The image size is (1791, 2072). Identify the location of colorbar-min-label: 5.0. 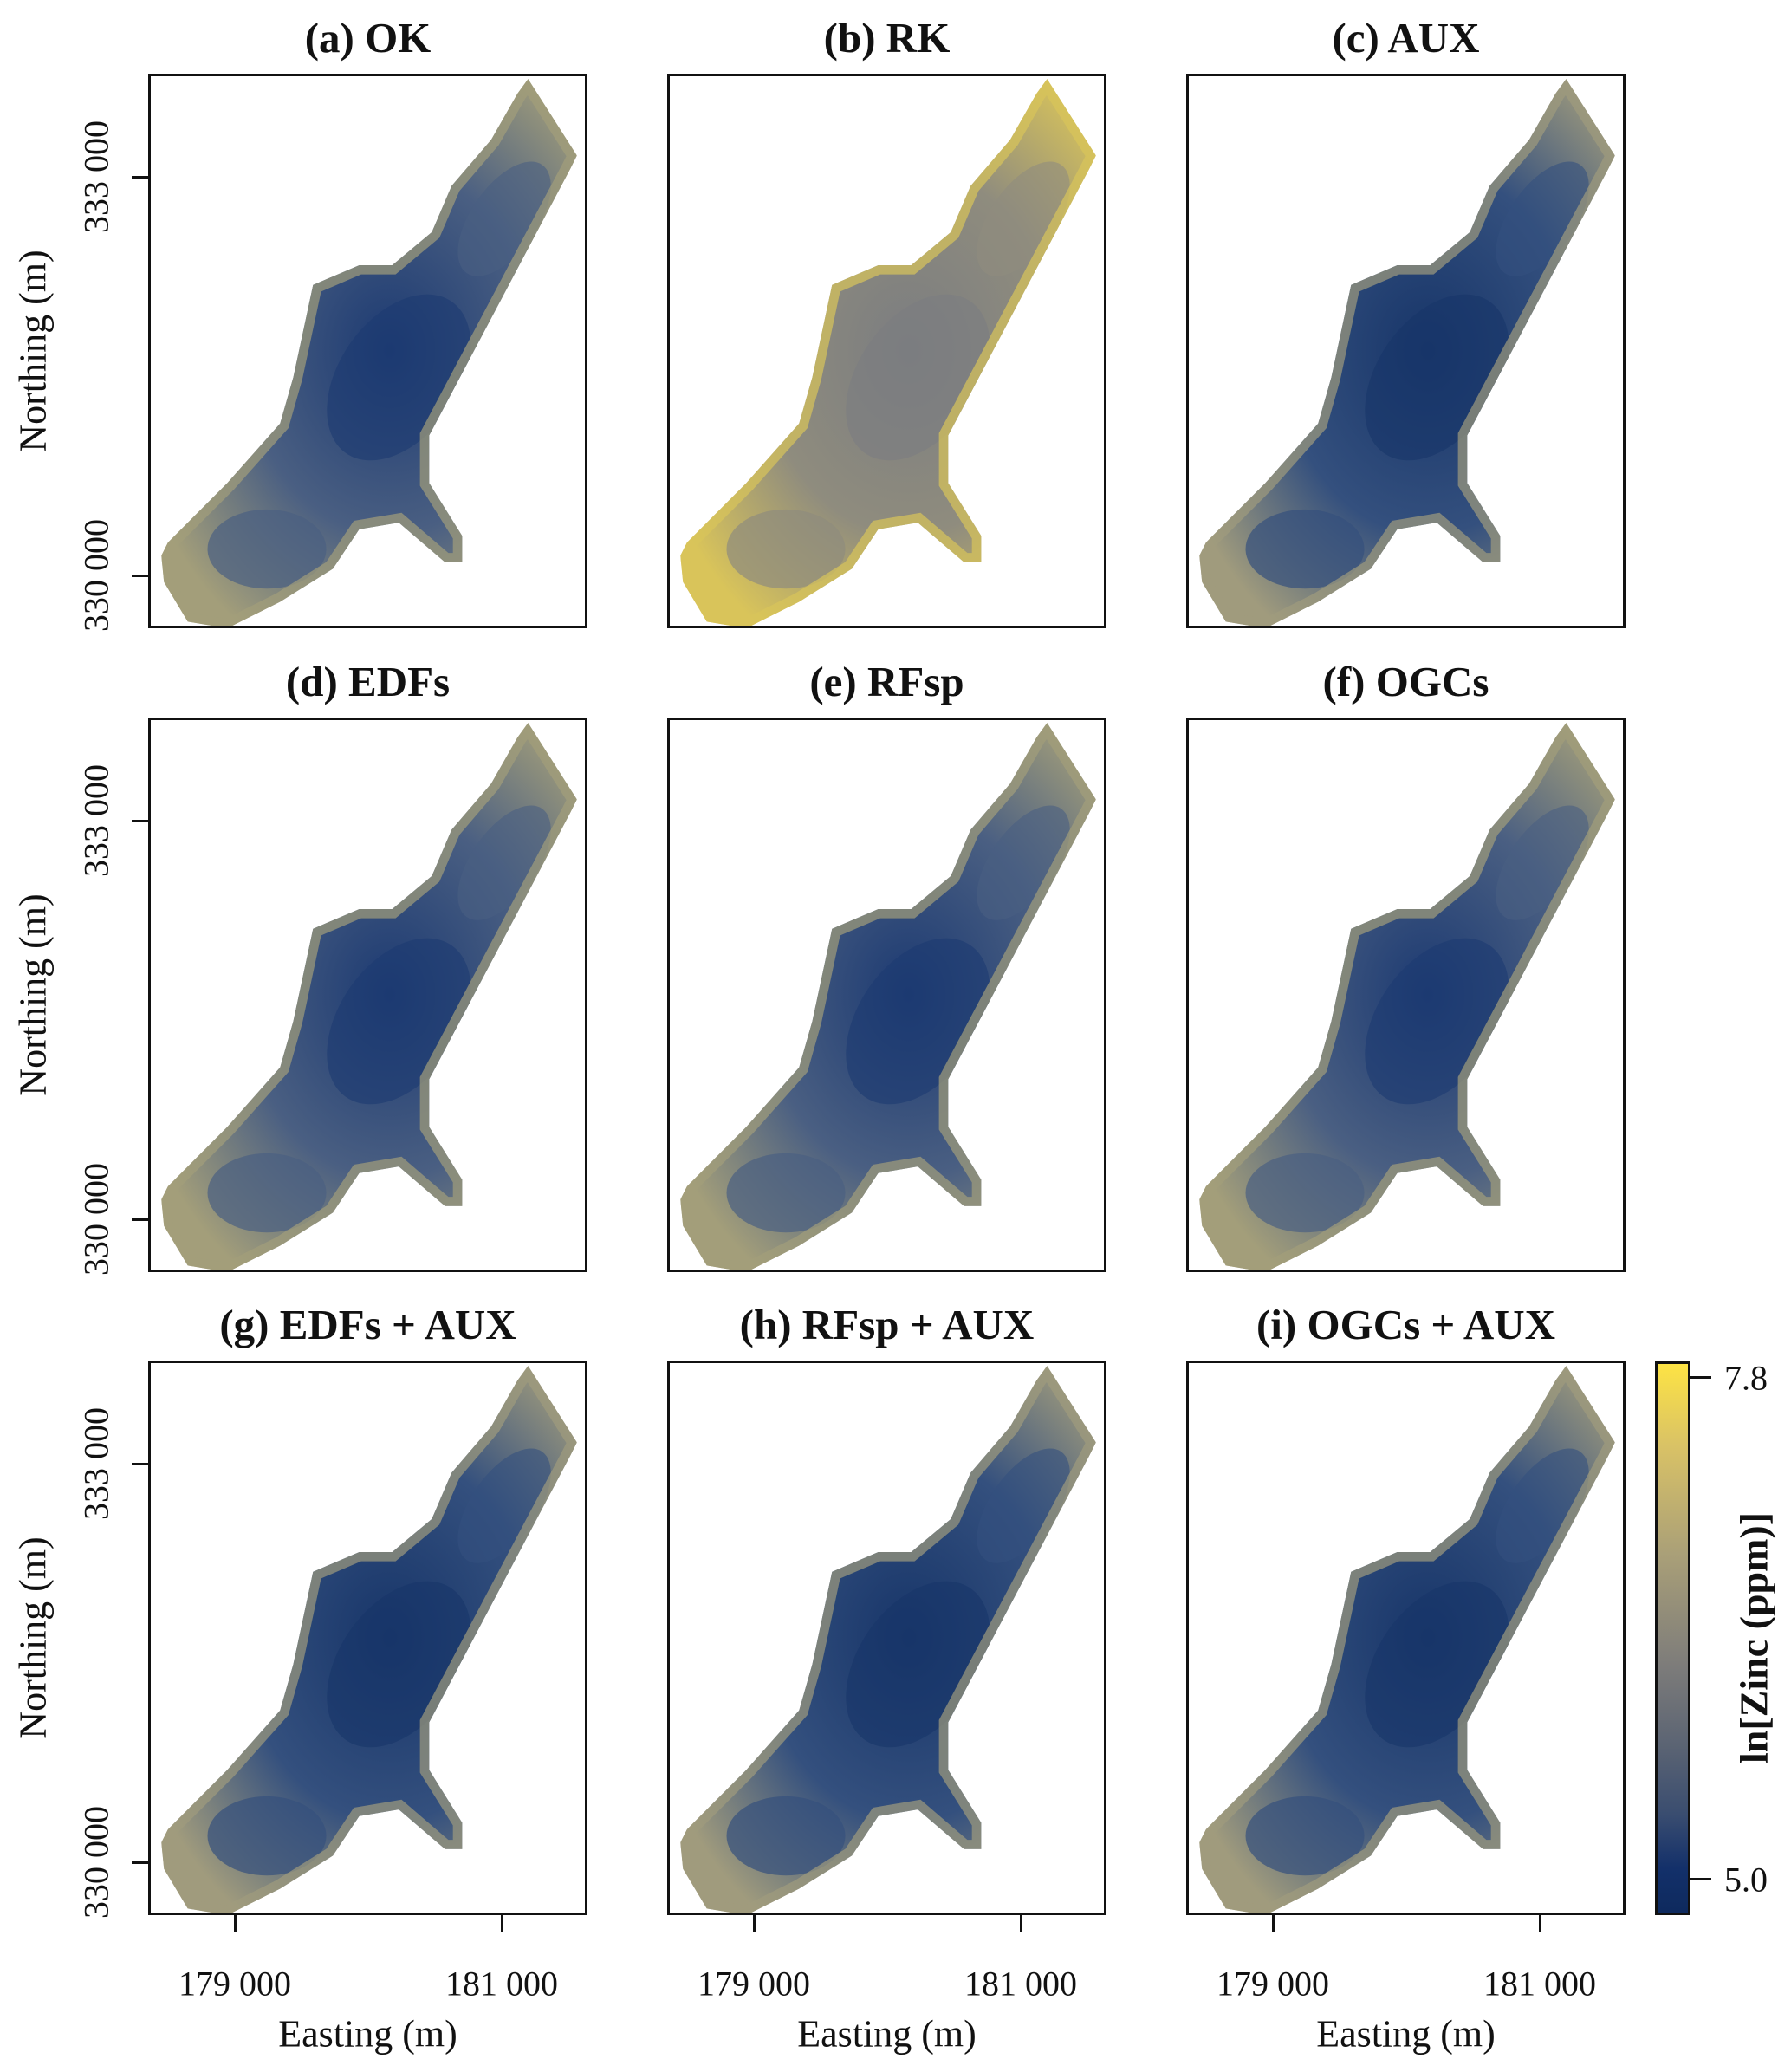
(1746, 1880).